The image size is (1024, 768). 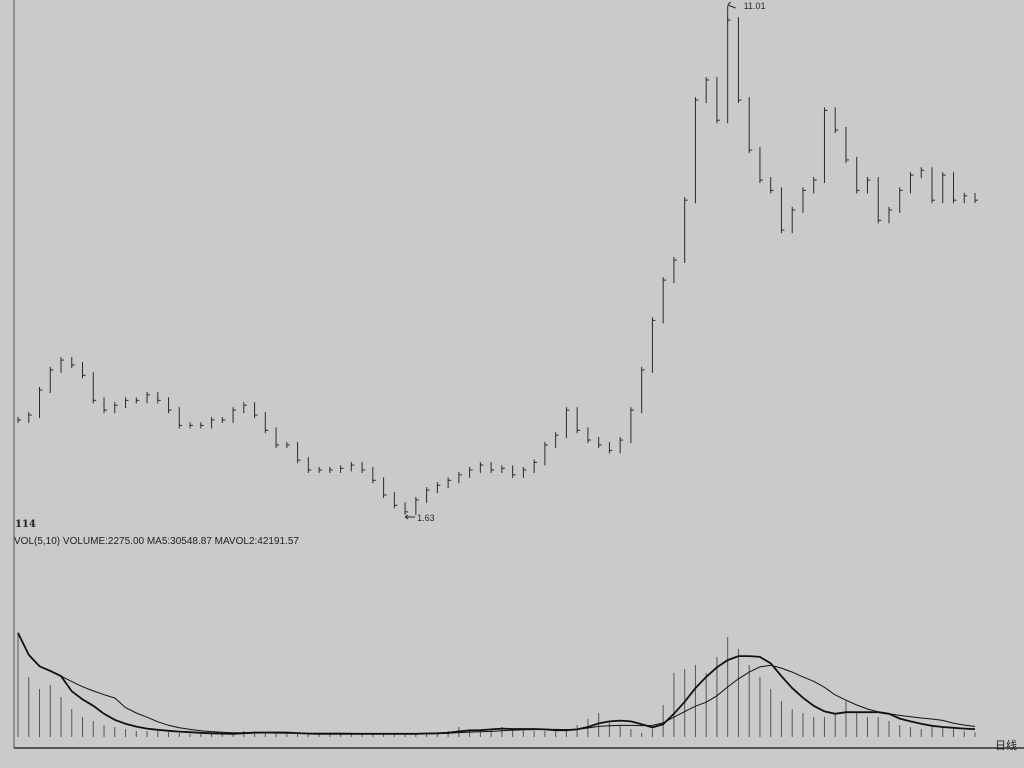 I want to click on high-arrow-icon, so click(x=731, y=5).